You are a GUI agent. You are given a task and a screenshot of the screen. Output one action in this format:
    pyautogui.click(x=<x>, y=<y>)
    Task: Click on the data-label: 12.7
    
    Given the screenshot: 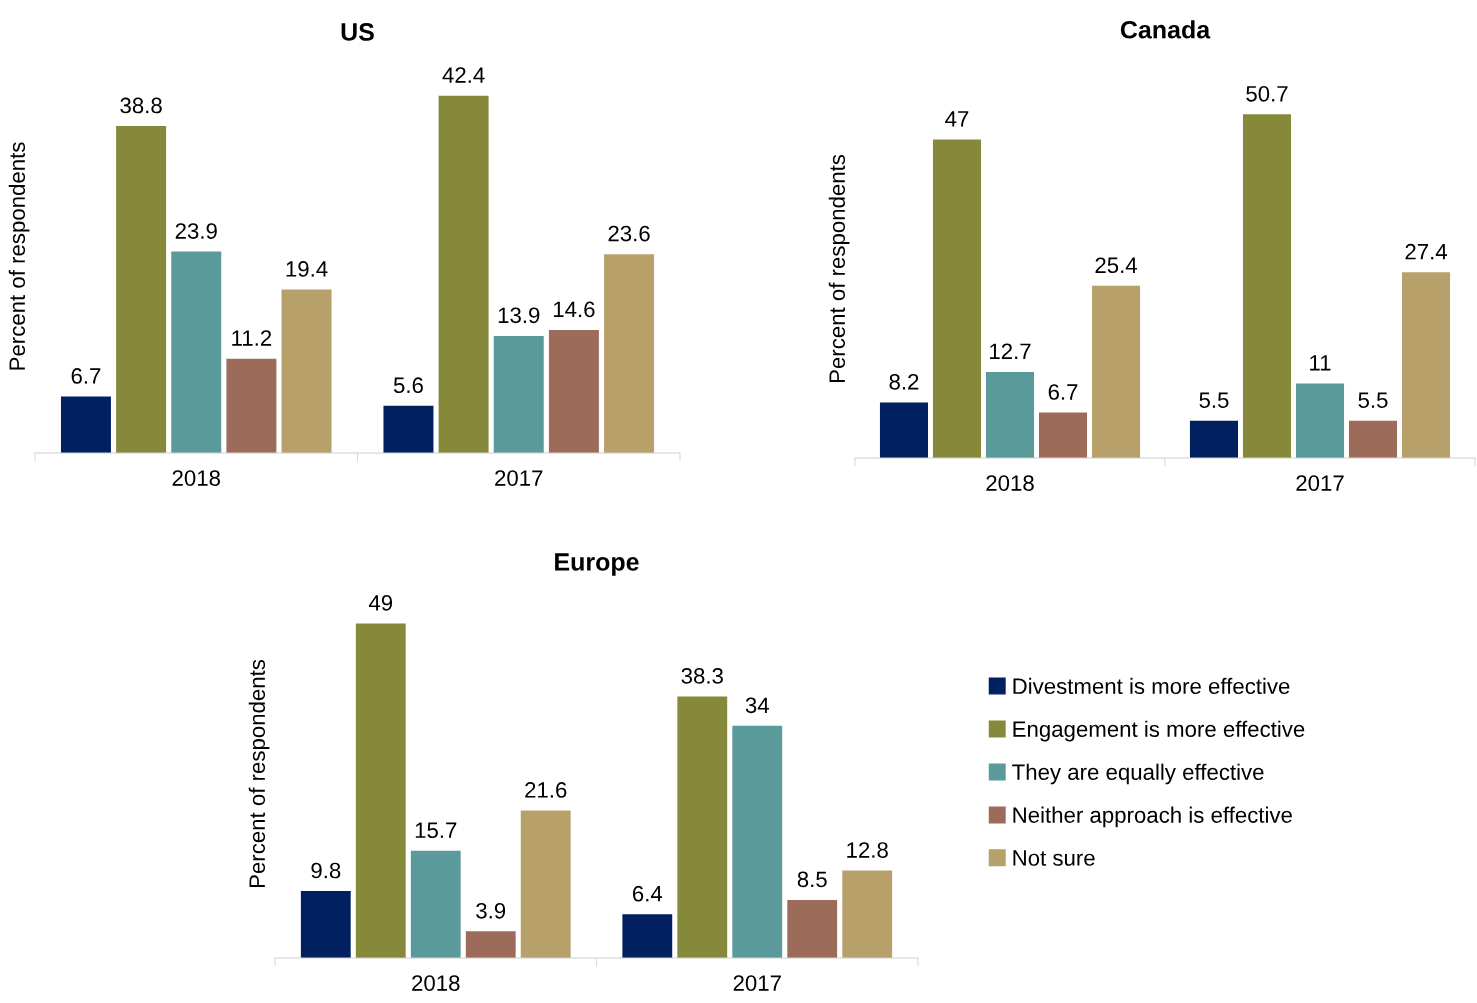 What is the action you would take?
    pyautogui.click(x=1010, y=351)
    